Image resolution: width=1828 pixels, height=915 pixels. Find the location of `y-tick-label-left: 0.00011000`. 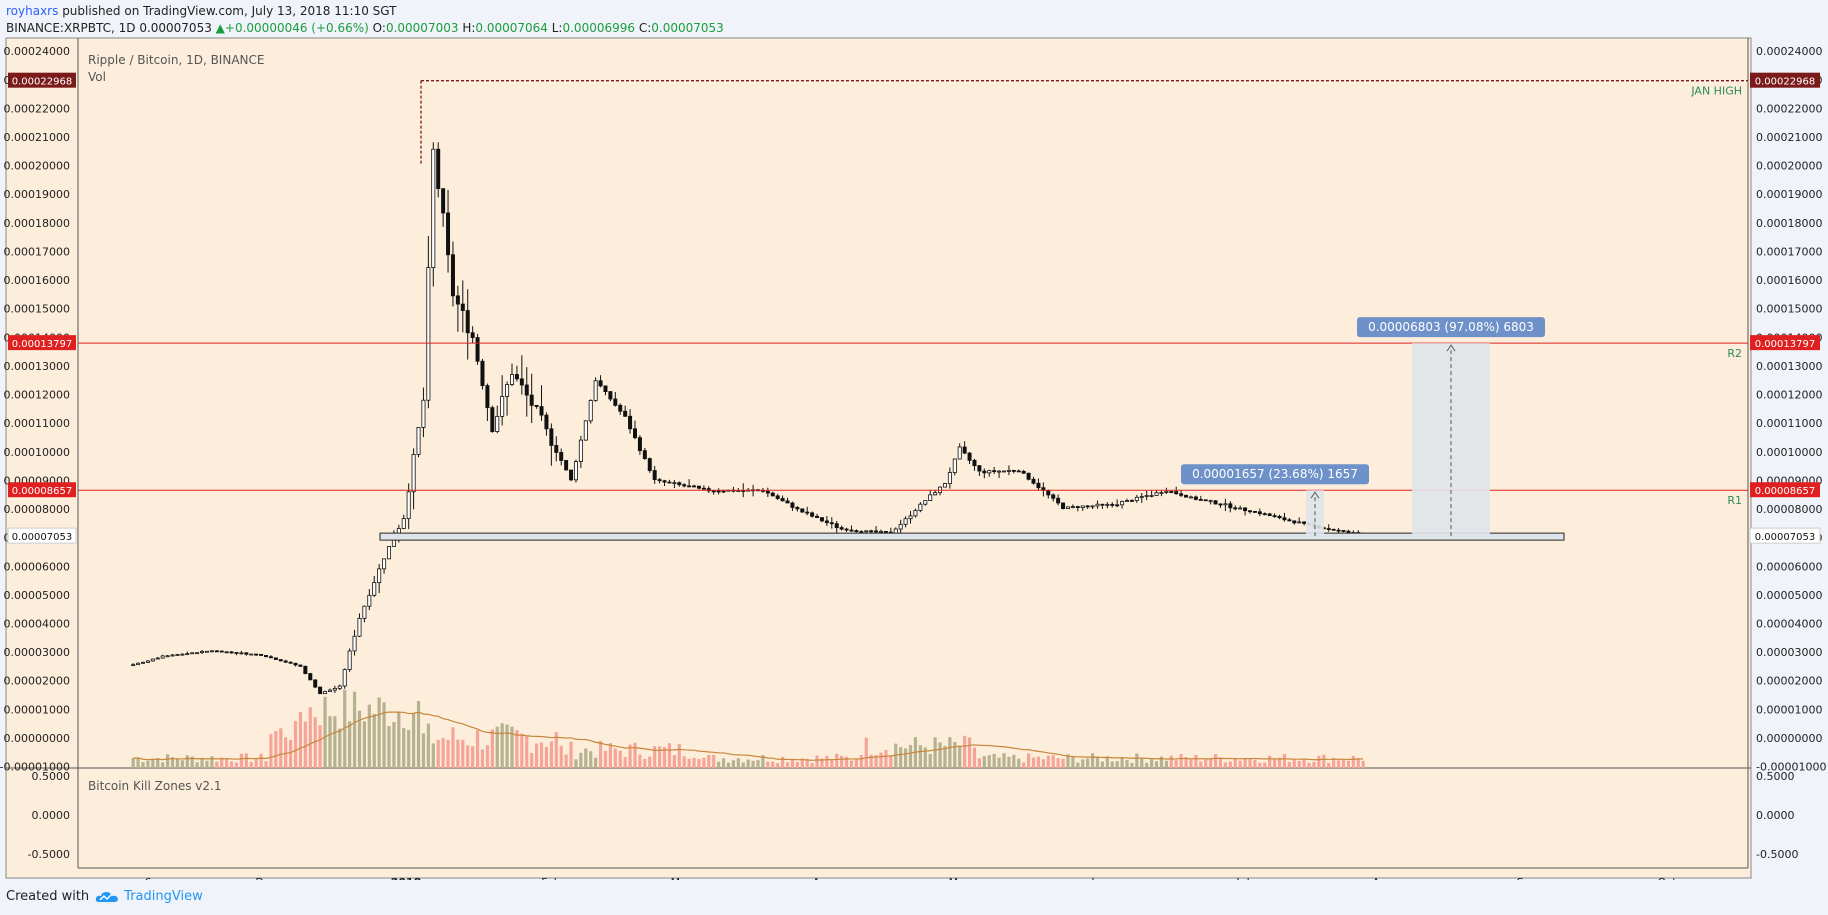

y-tick-label-left: 0.00011000 is located at coordinates (37, 423).